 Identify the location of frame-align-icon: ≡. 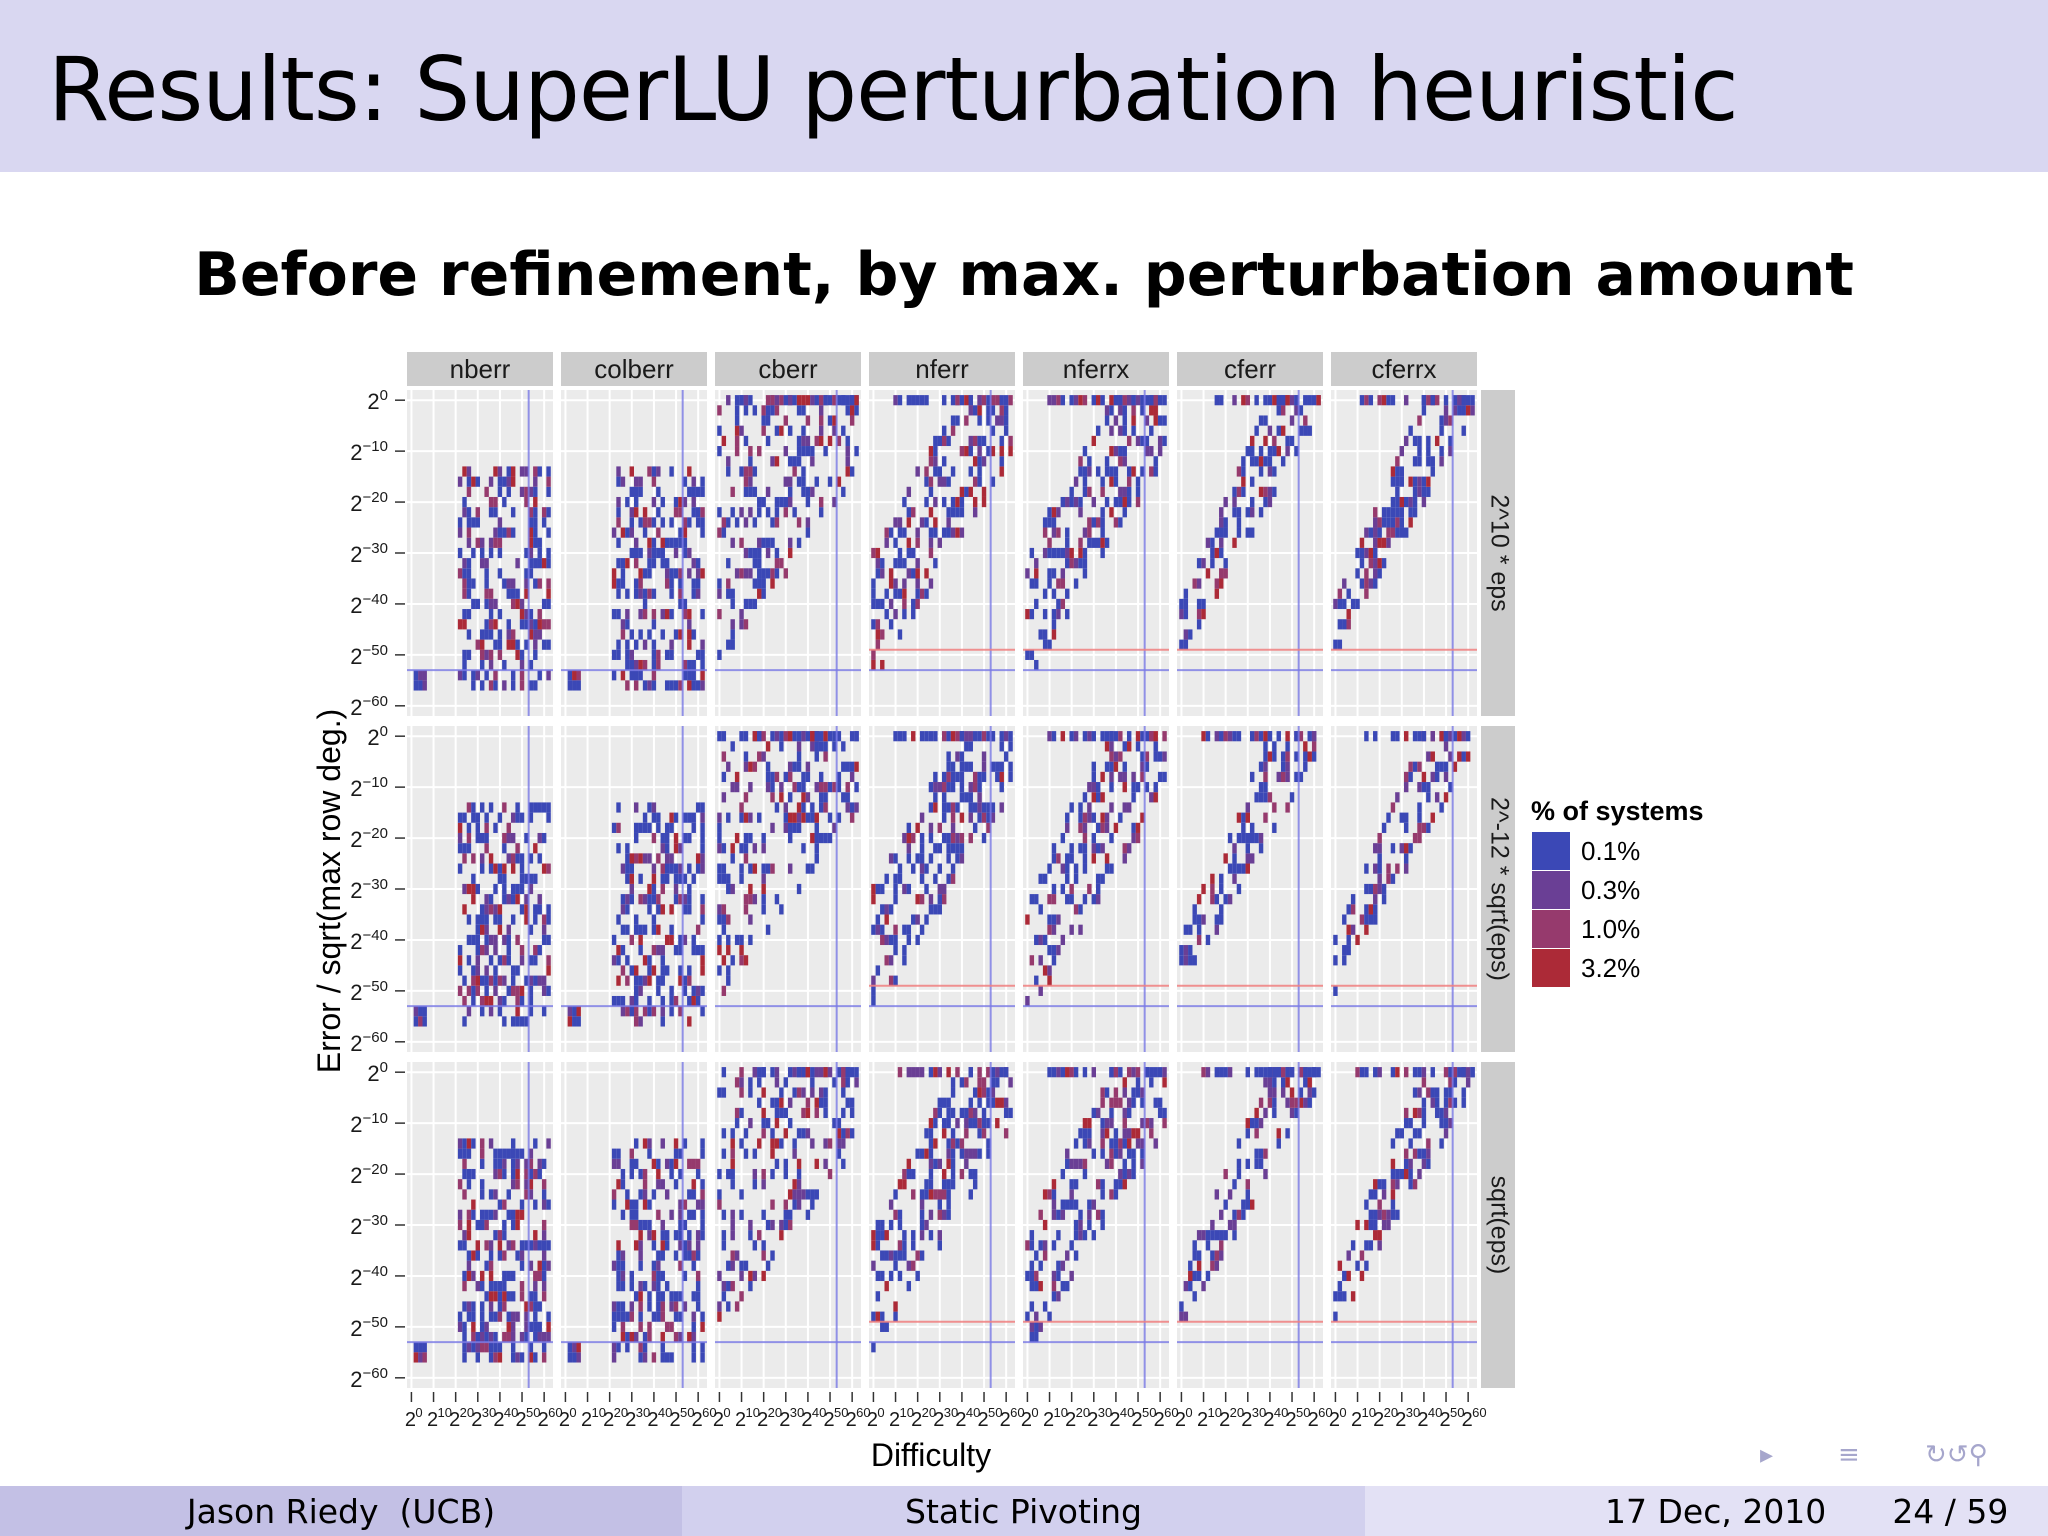
(1849, 1455).